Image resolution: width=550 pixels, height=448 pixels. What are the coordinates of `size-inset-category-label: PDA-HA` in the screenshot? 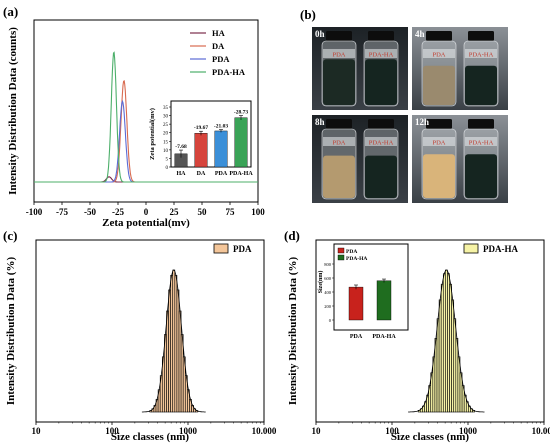 It's located at (384, 337).